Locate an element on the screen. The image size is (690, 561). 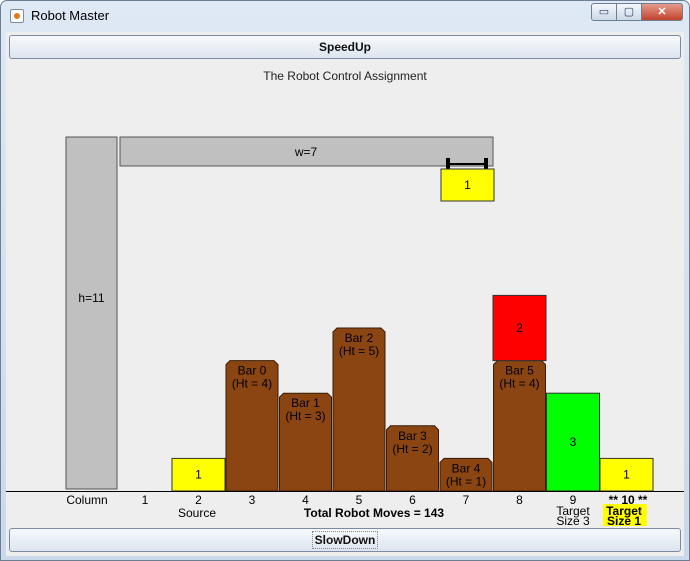
slowdown-label: SlowDown is located at coordinates (345, 540).